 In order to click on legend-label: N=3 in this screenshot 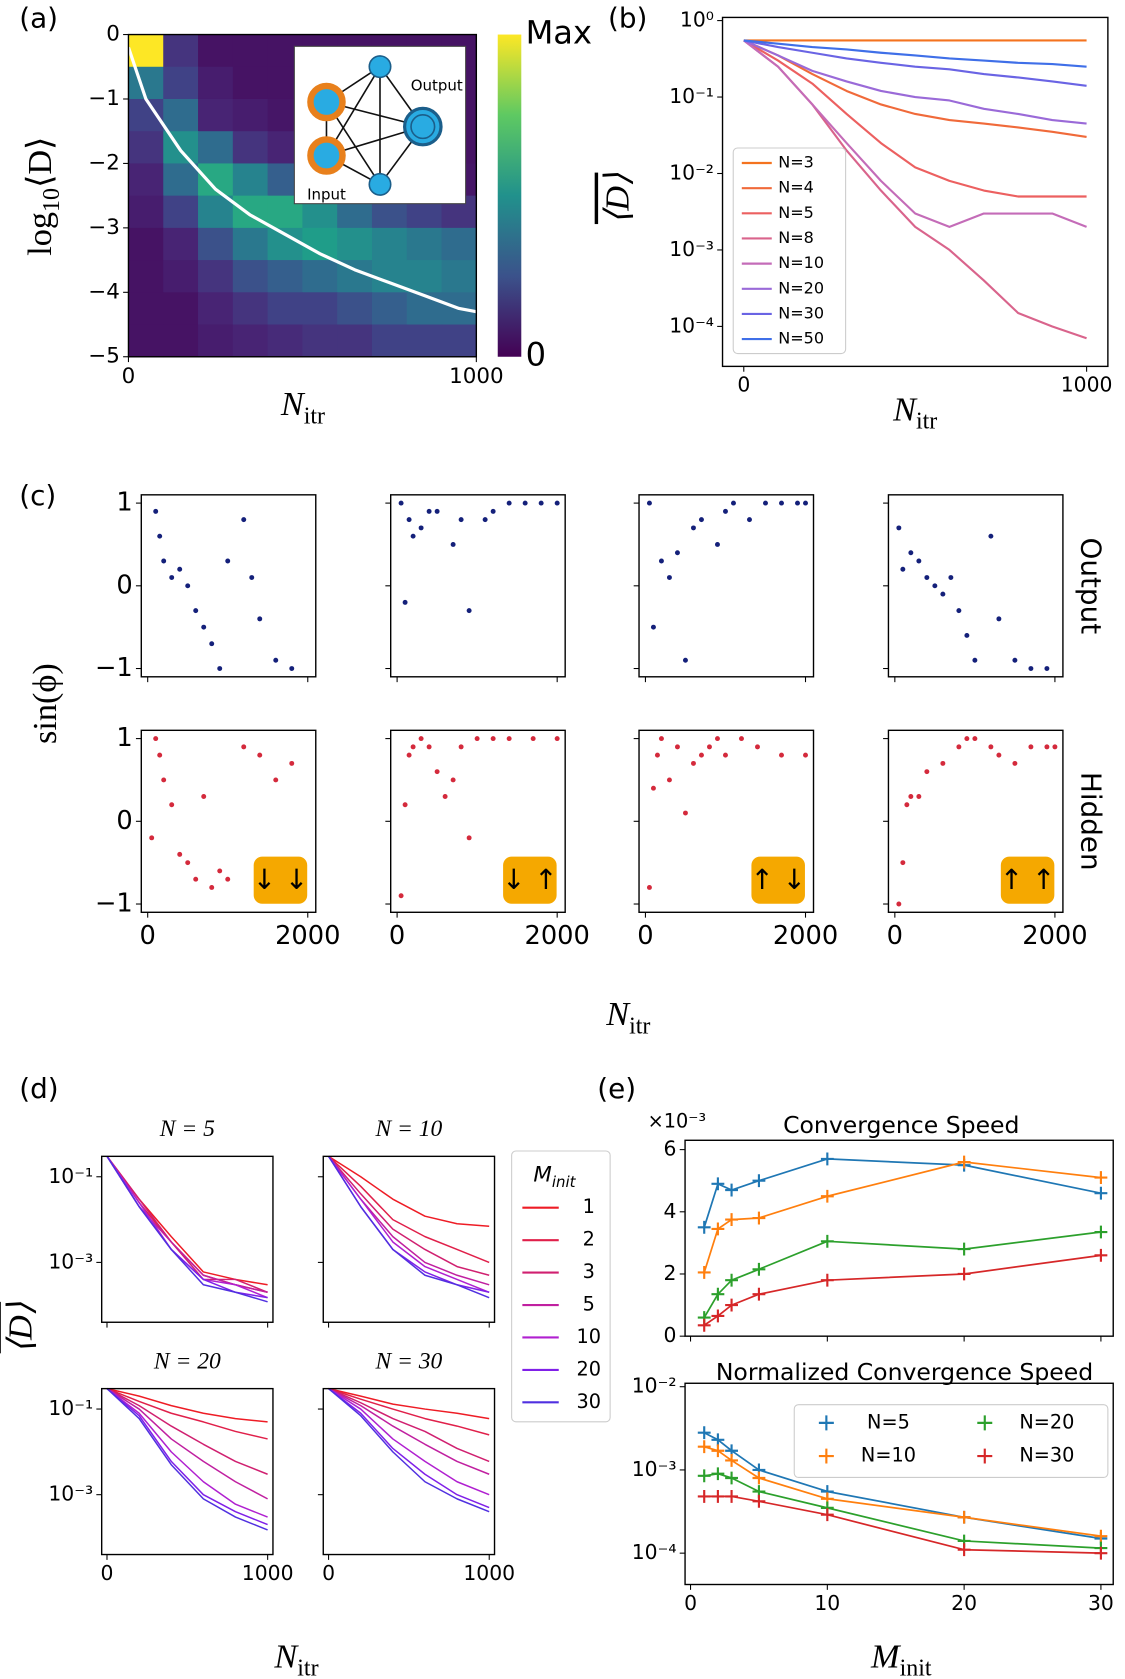, I will do `click(796, 162)`.